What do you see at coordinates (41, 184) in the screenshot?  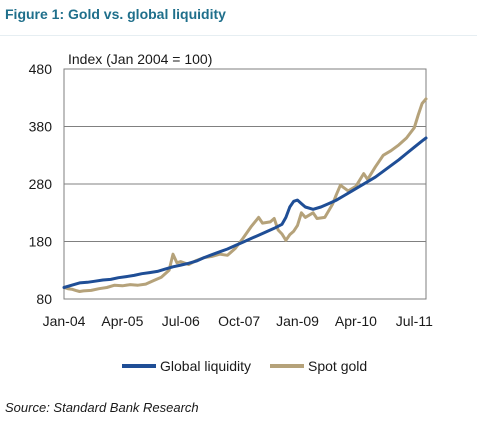 I see `y-tick-label: 280` at bounding box center [41, 184].